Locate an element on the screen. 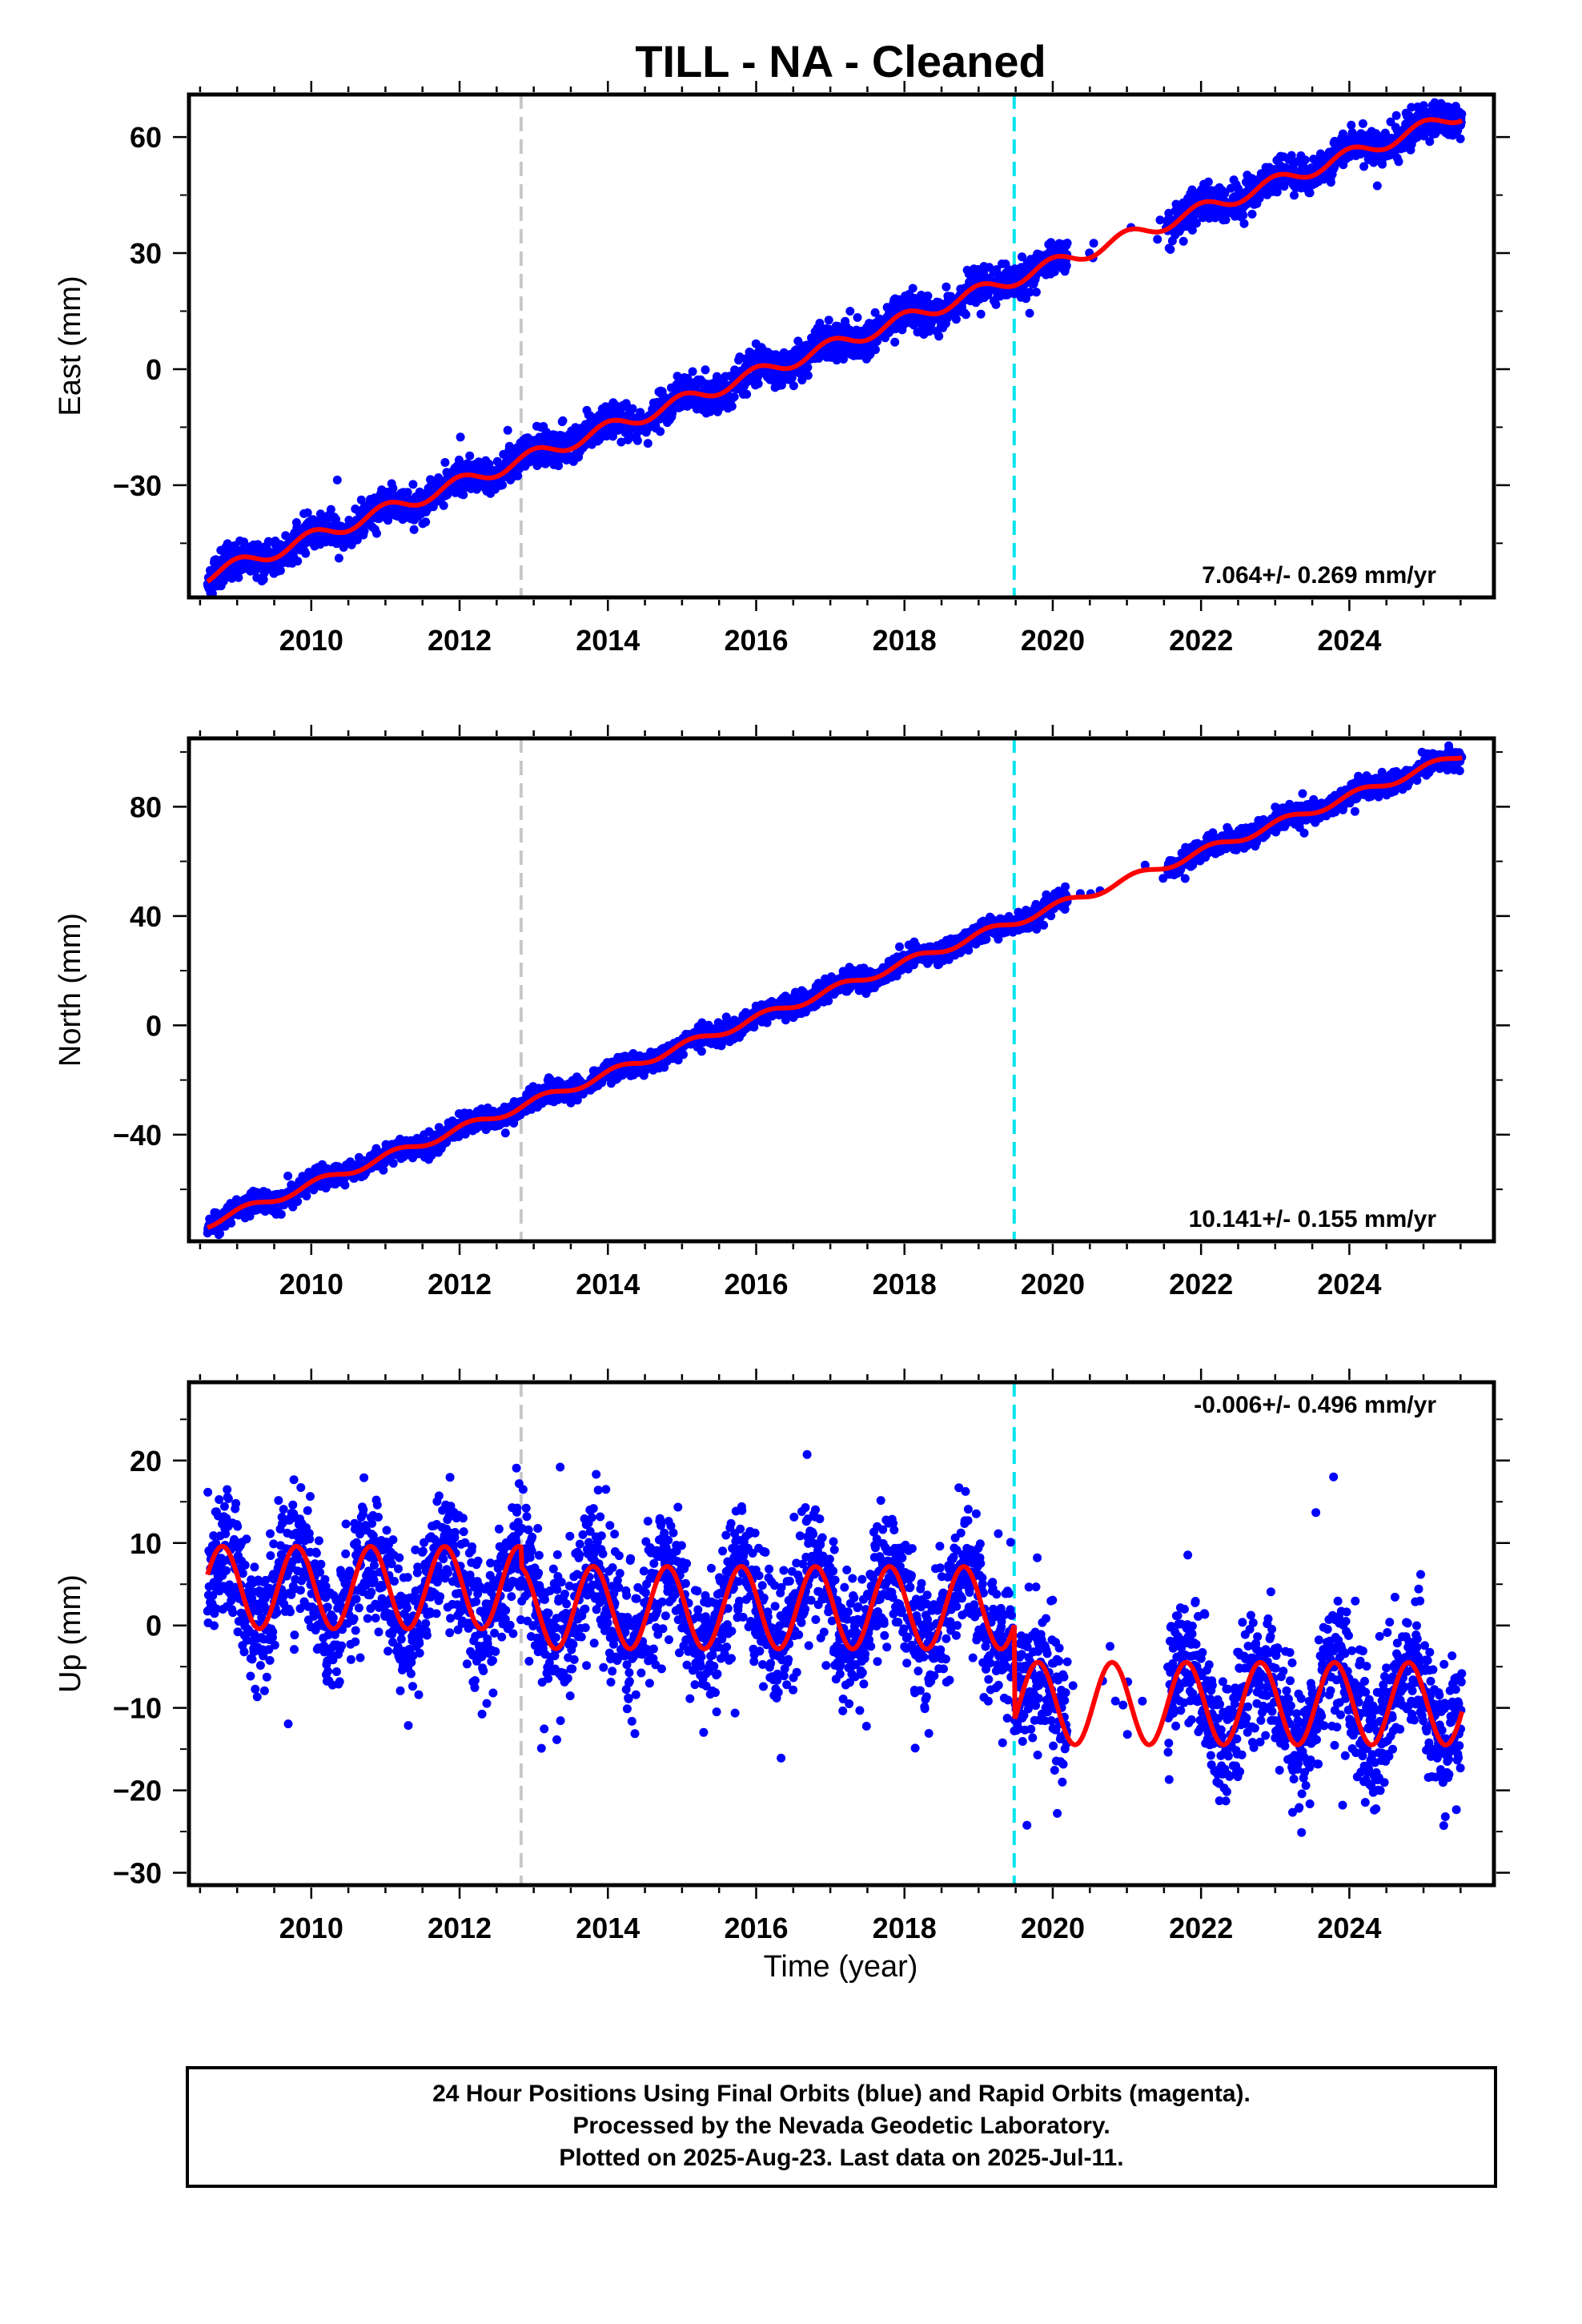 The image size is (1582, 2324). y-tick-label: 60 is located at coordinates (146, 137).